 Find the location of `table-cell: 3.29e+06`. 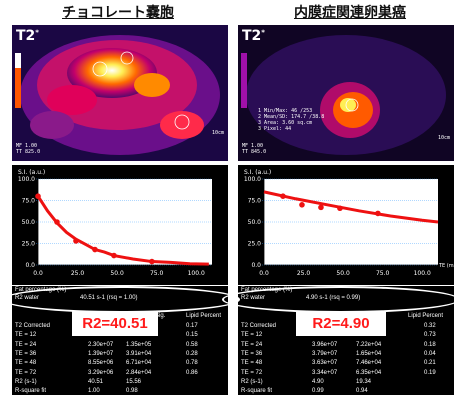

table-cell: 3.29e+06 is located at coordinates (101, 372).